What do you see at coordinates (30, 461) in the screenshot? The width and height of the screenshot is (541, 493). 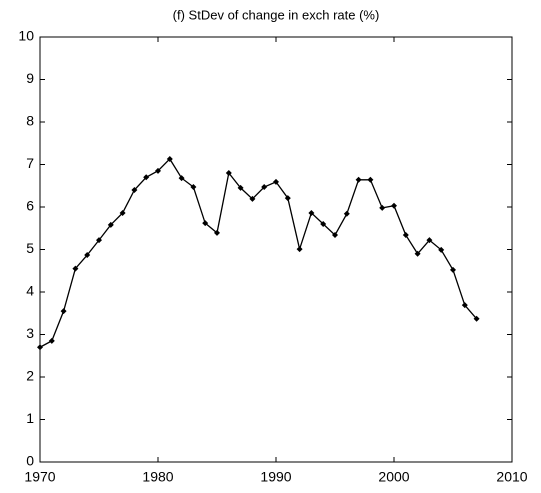 I see `y-tick-label: 0` at bounding box center [30, 461].